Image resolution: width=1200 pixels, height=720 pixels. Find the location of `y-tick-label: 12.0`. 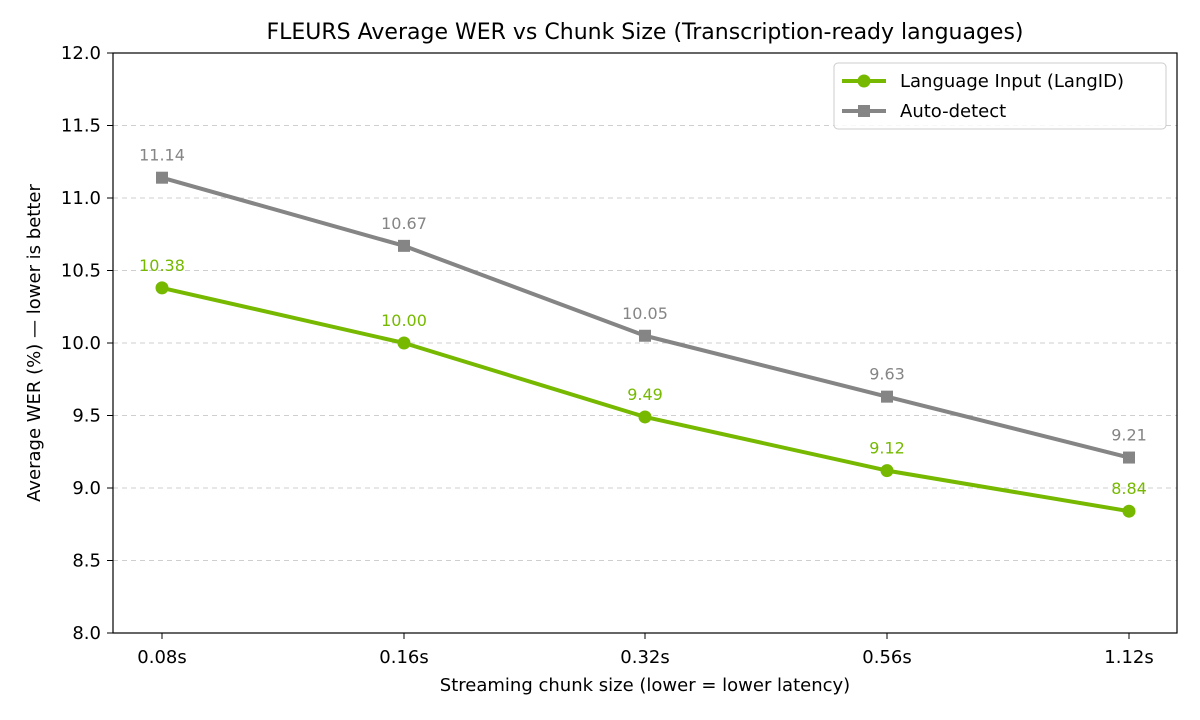

y-tick-label: 12.0 is located at coordinates (81, 53).